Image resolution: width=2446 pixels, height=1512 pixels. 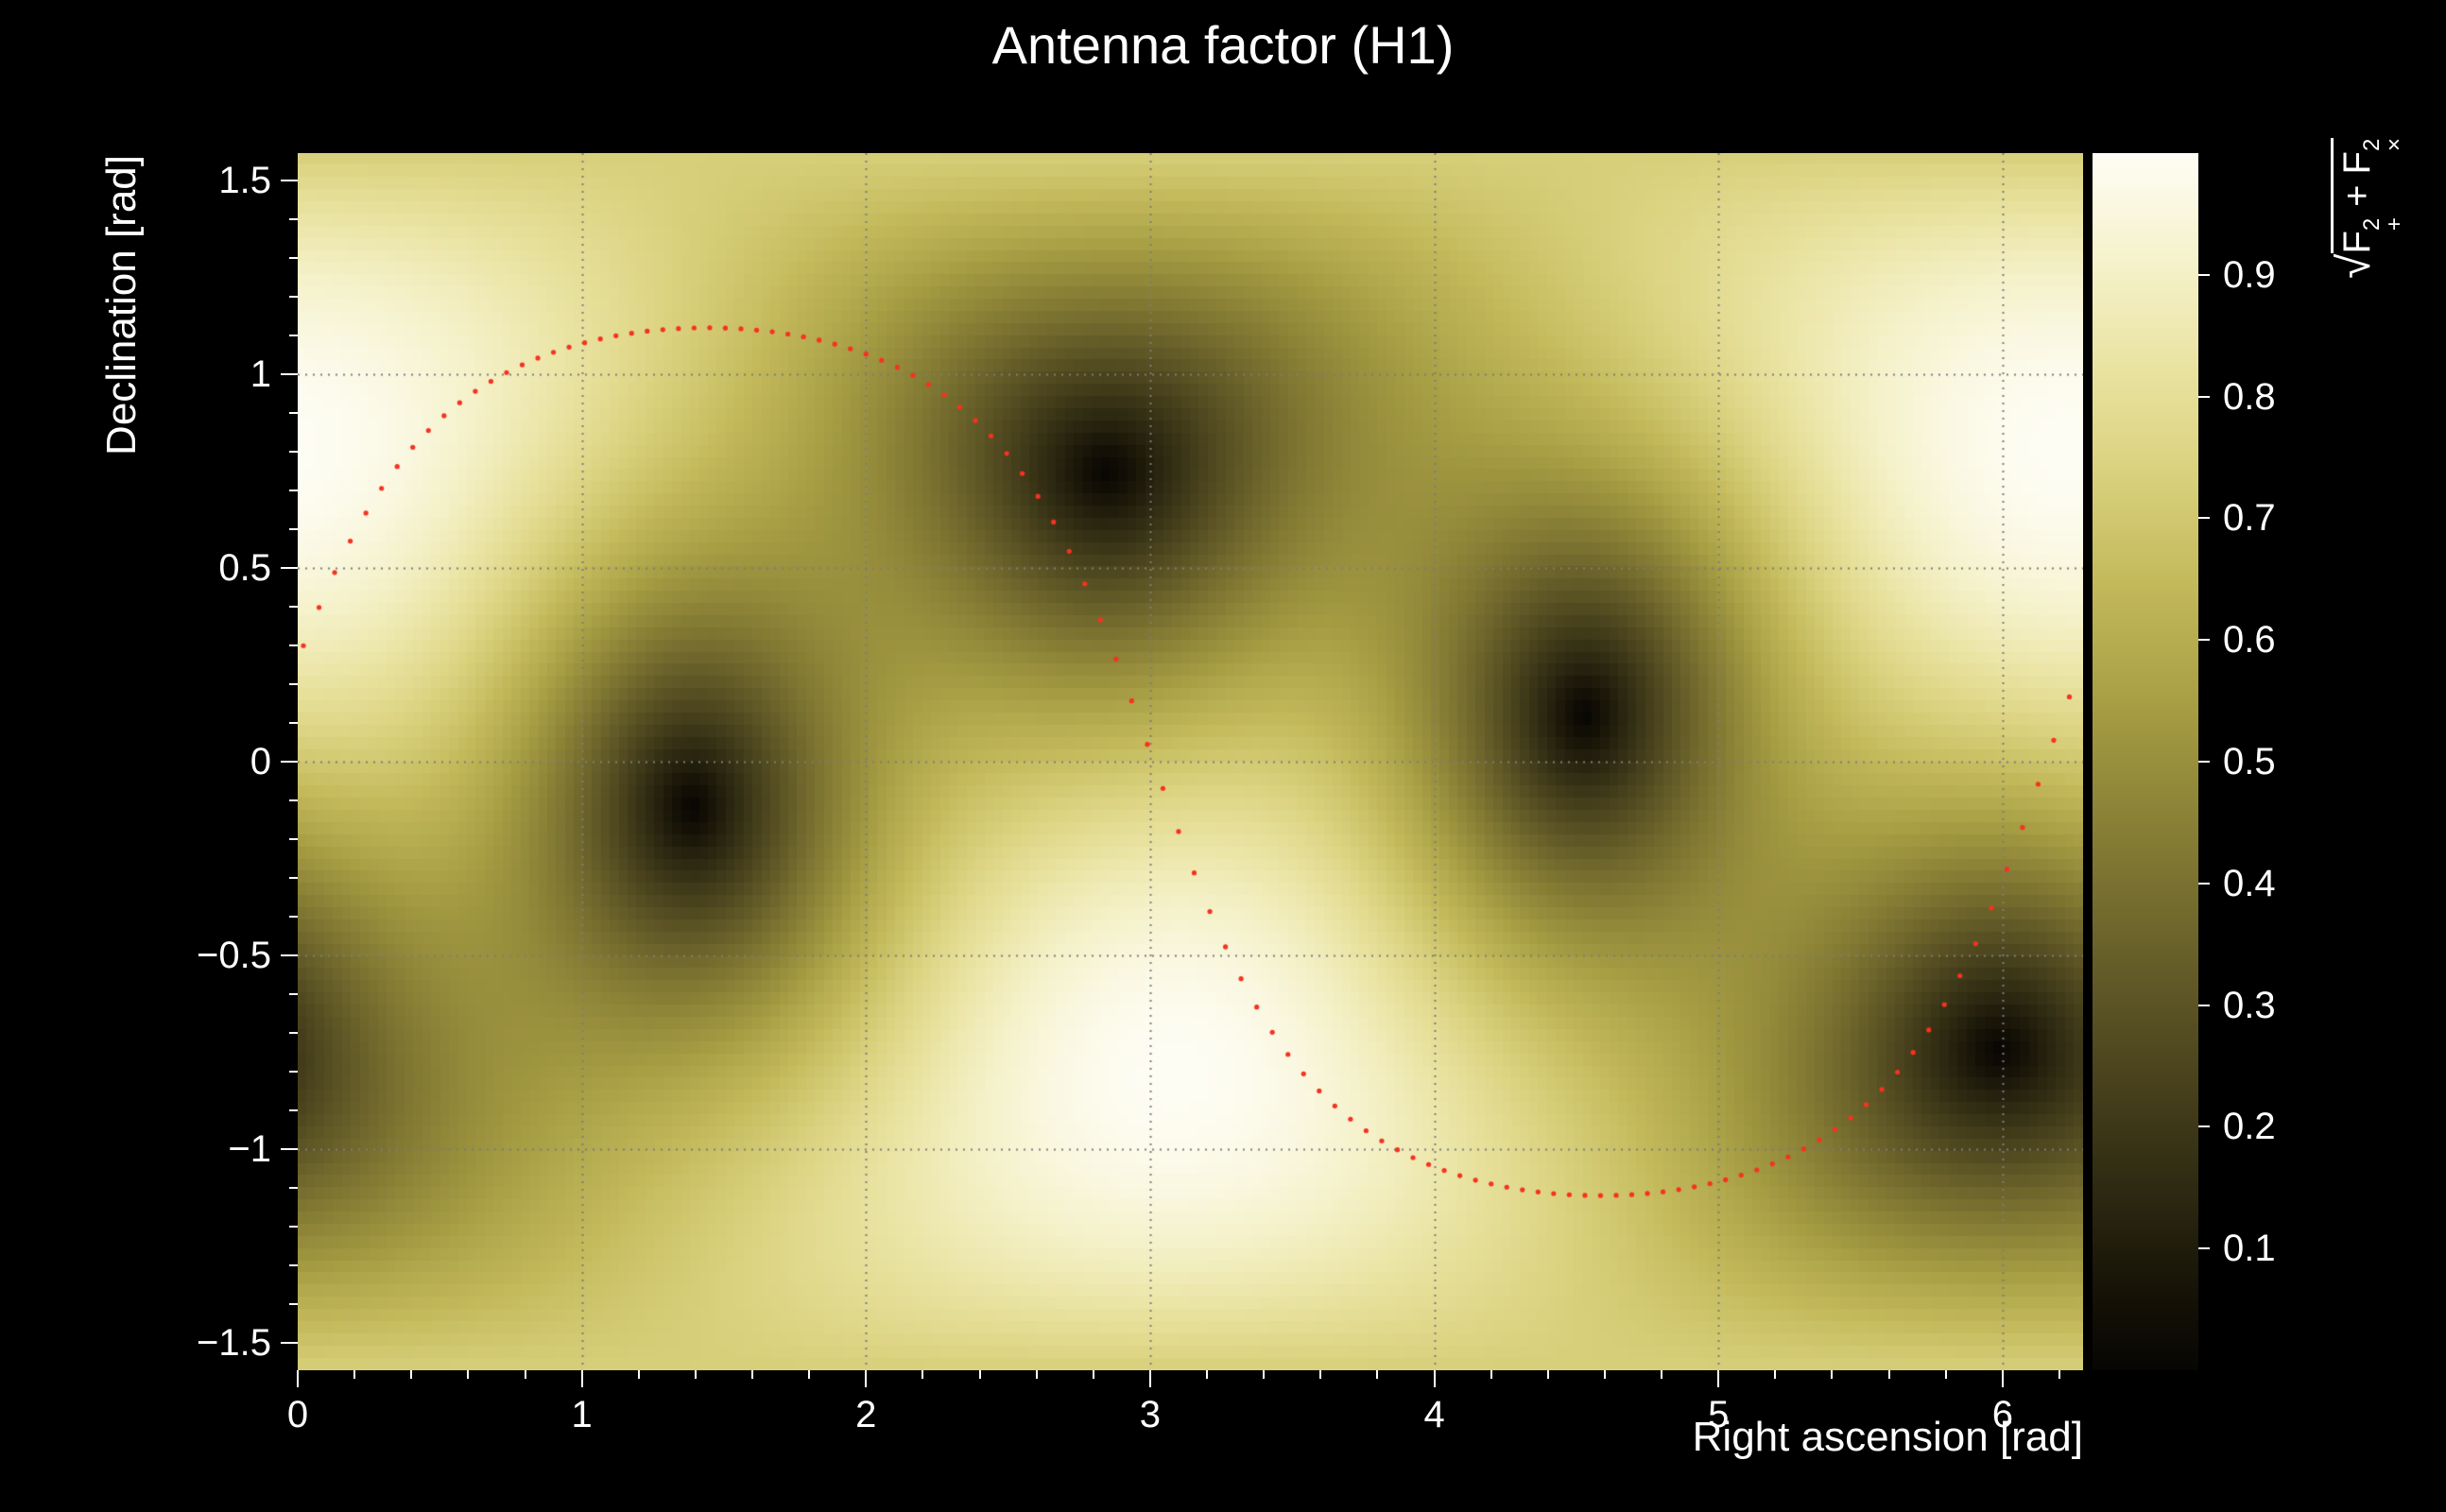 I want to click on z-tick-label: 0.7, so click(x=2249, y=518).